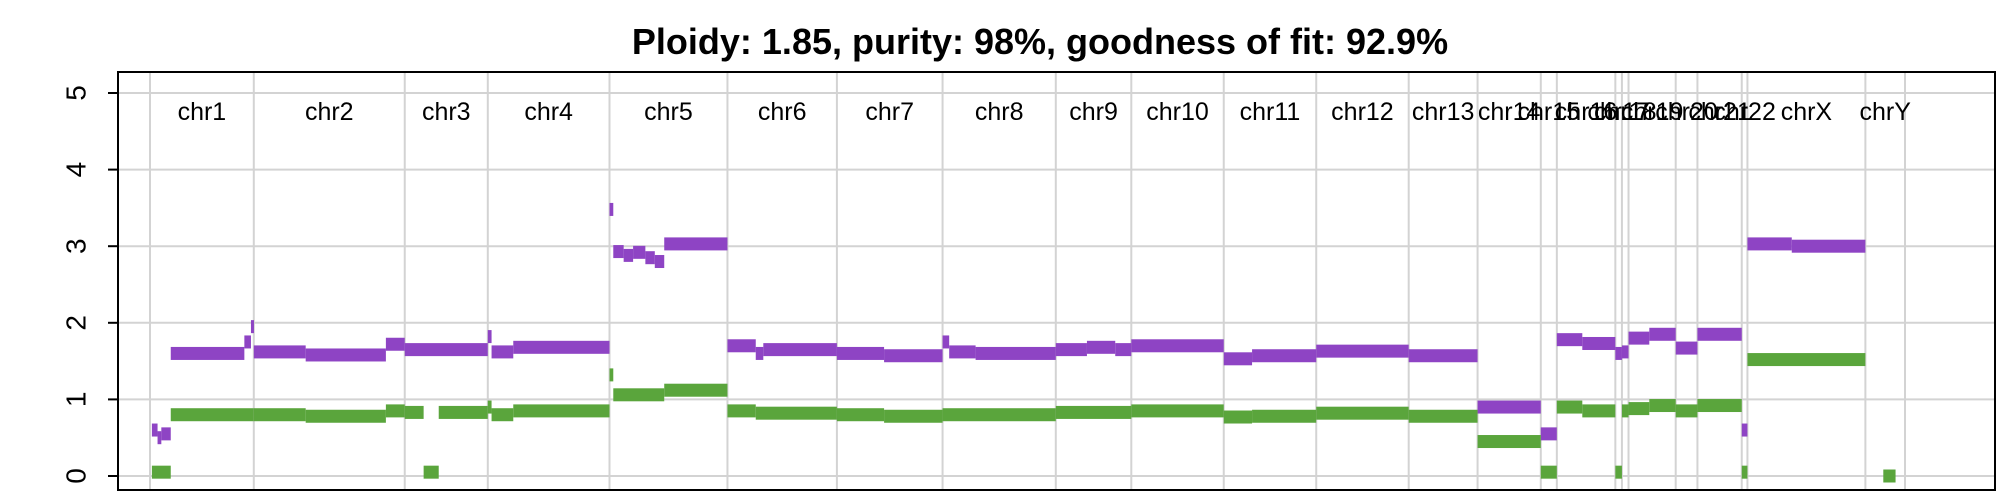 The width and height of the screenshot is (2000, 500). I want to click on y-tick-label: 5, so click(75, 93).